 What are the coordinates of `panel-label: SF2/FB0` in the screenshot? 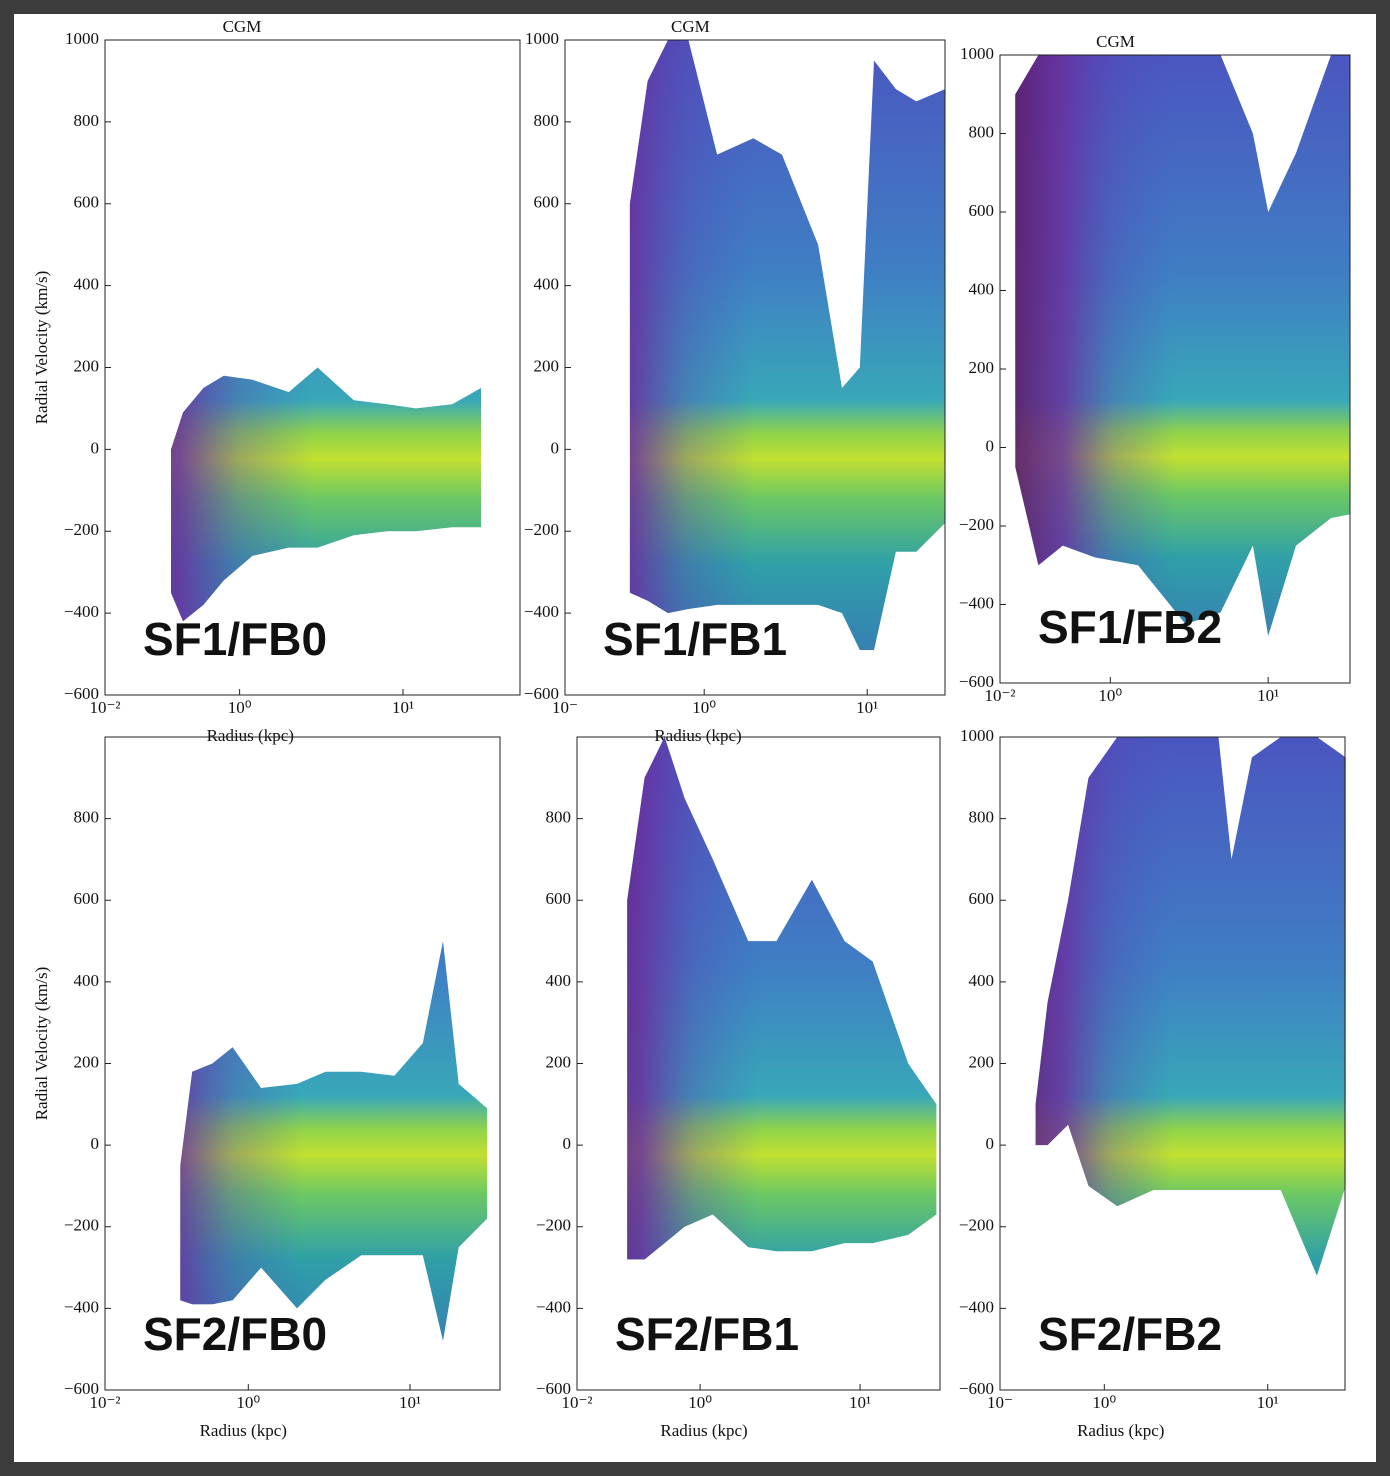 It's located at (235, 1334).